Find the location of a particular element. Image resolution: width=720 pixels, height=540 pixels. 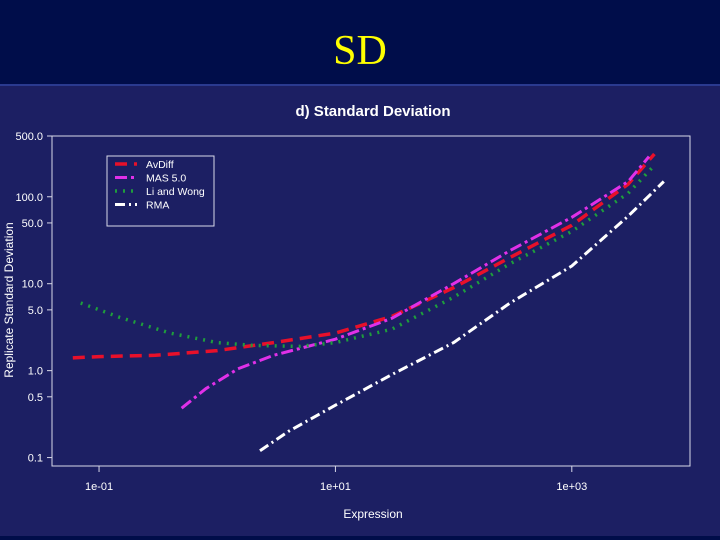

y-tick-label: 5.0 is located at coordinates (35, 311).